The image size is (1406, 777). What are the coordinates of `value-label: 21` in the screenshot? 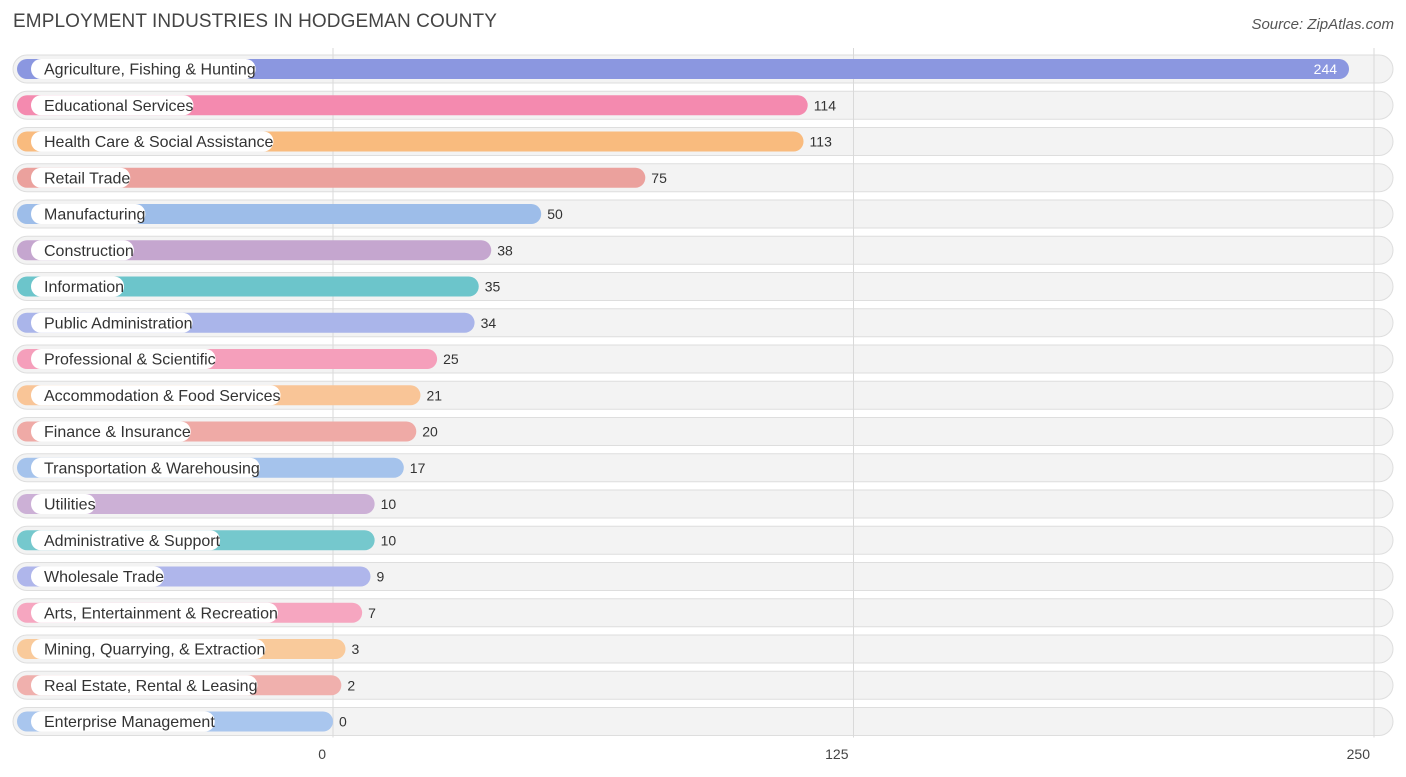 It's located at (434, 395).